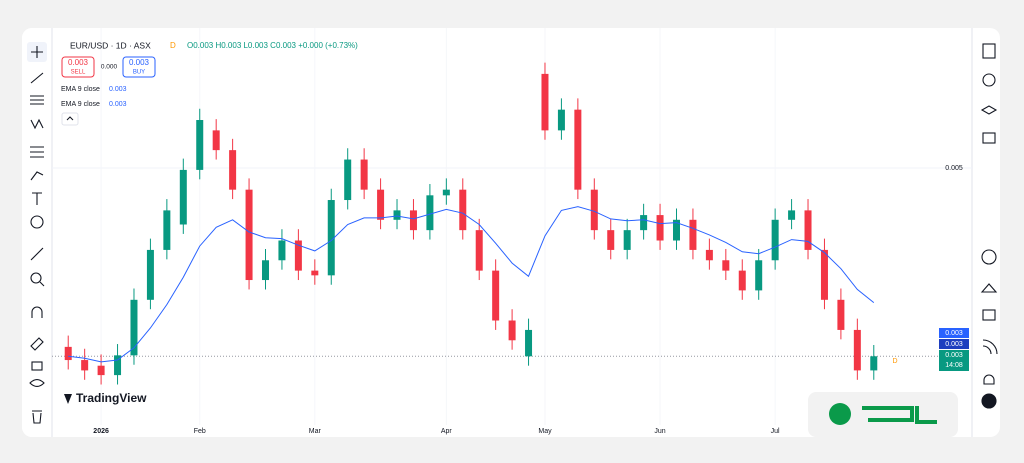 Image resolution: width=1024 pixels, height=463 pixels. What do you see at coordinates (109, 67) in the screenshot?
I see `spread: 0.000` at bounding box center [109, 67].